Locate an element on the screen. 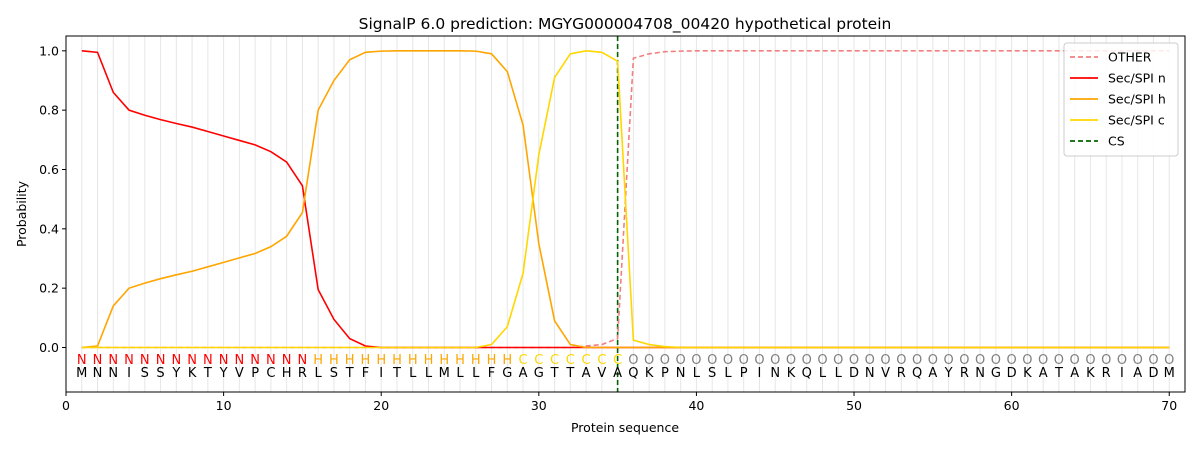 The image size is (1200, 450). x-tick-label: 0 is located at coordinates (66, 405).